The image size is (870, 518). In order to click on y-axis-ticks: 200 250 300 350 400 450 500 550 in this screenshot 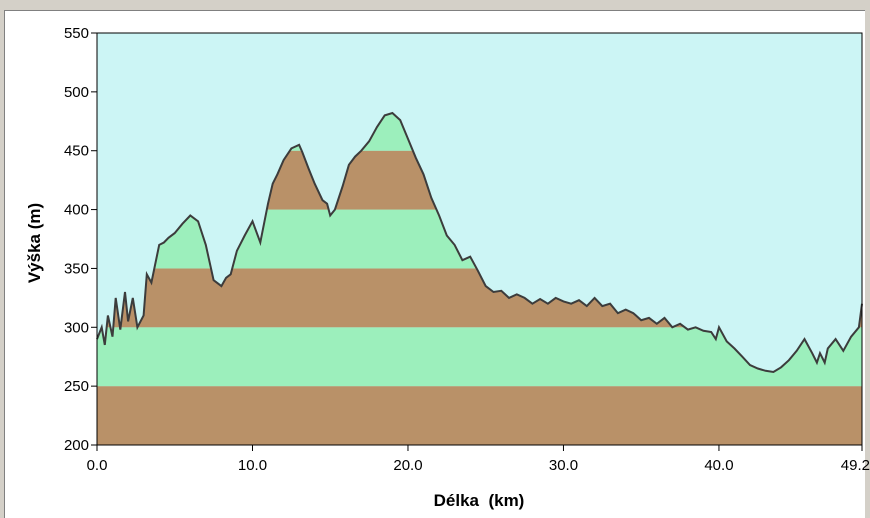, I will do `click(80, 239)`.